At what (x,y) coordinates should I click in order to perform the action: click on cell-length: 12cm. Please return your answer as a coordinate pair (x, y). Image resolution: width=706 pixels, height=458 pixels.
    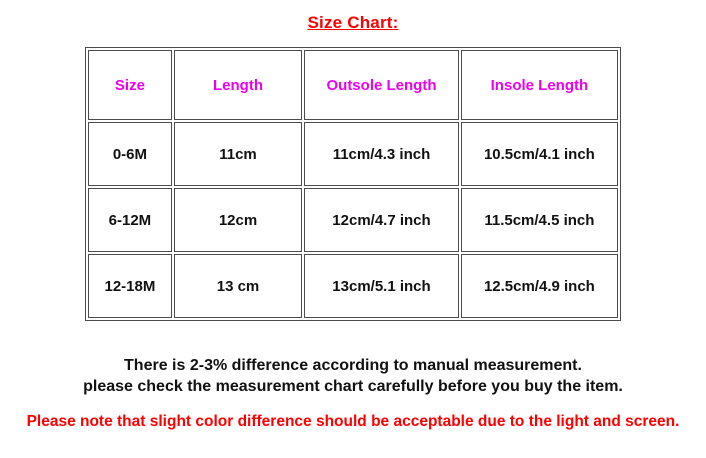
    Looking at the image, I should click on (238, 220).